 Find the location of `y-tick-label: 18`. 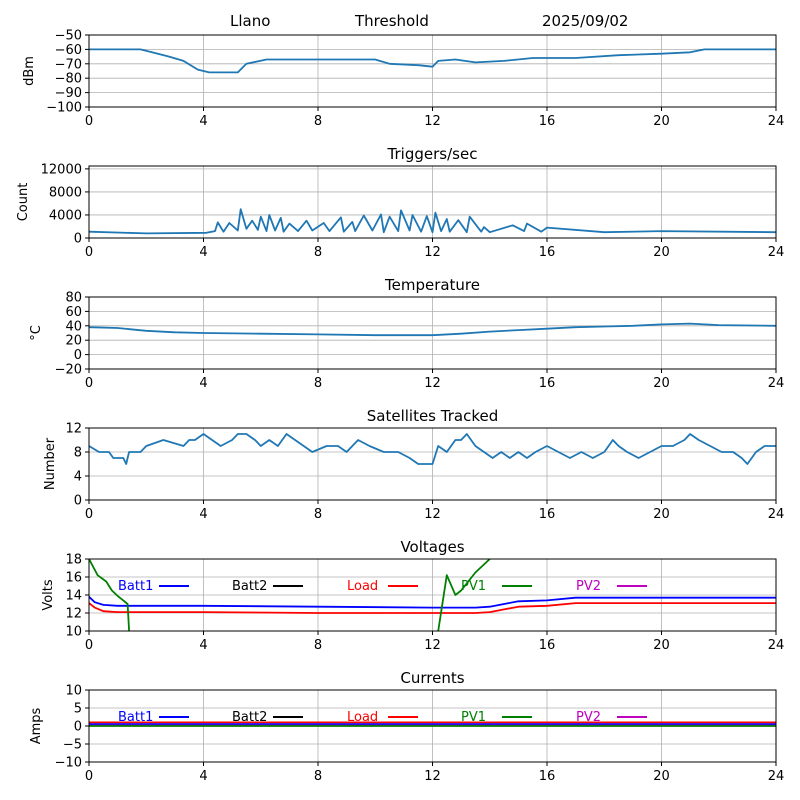

y-tick-label: 18 is located at coordinates (73, 560).